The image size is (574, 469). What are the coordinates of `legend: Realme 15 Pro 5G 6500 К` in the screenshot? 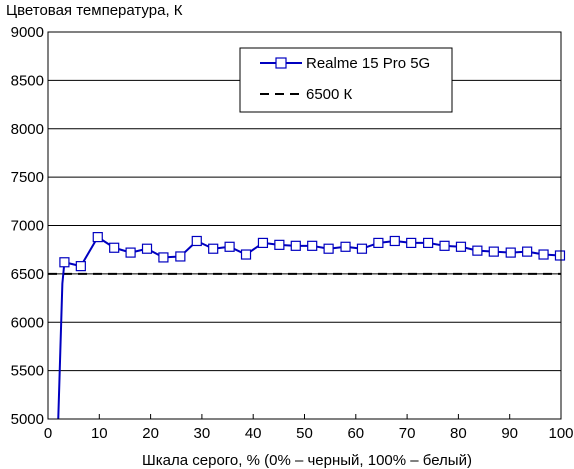 It's located at (346, 80).